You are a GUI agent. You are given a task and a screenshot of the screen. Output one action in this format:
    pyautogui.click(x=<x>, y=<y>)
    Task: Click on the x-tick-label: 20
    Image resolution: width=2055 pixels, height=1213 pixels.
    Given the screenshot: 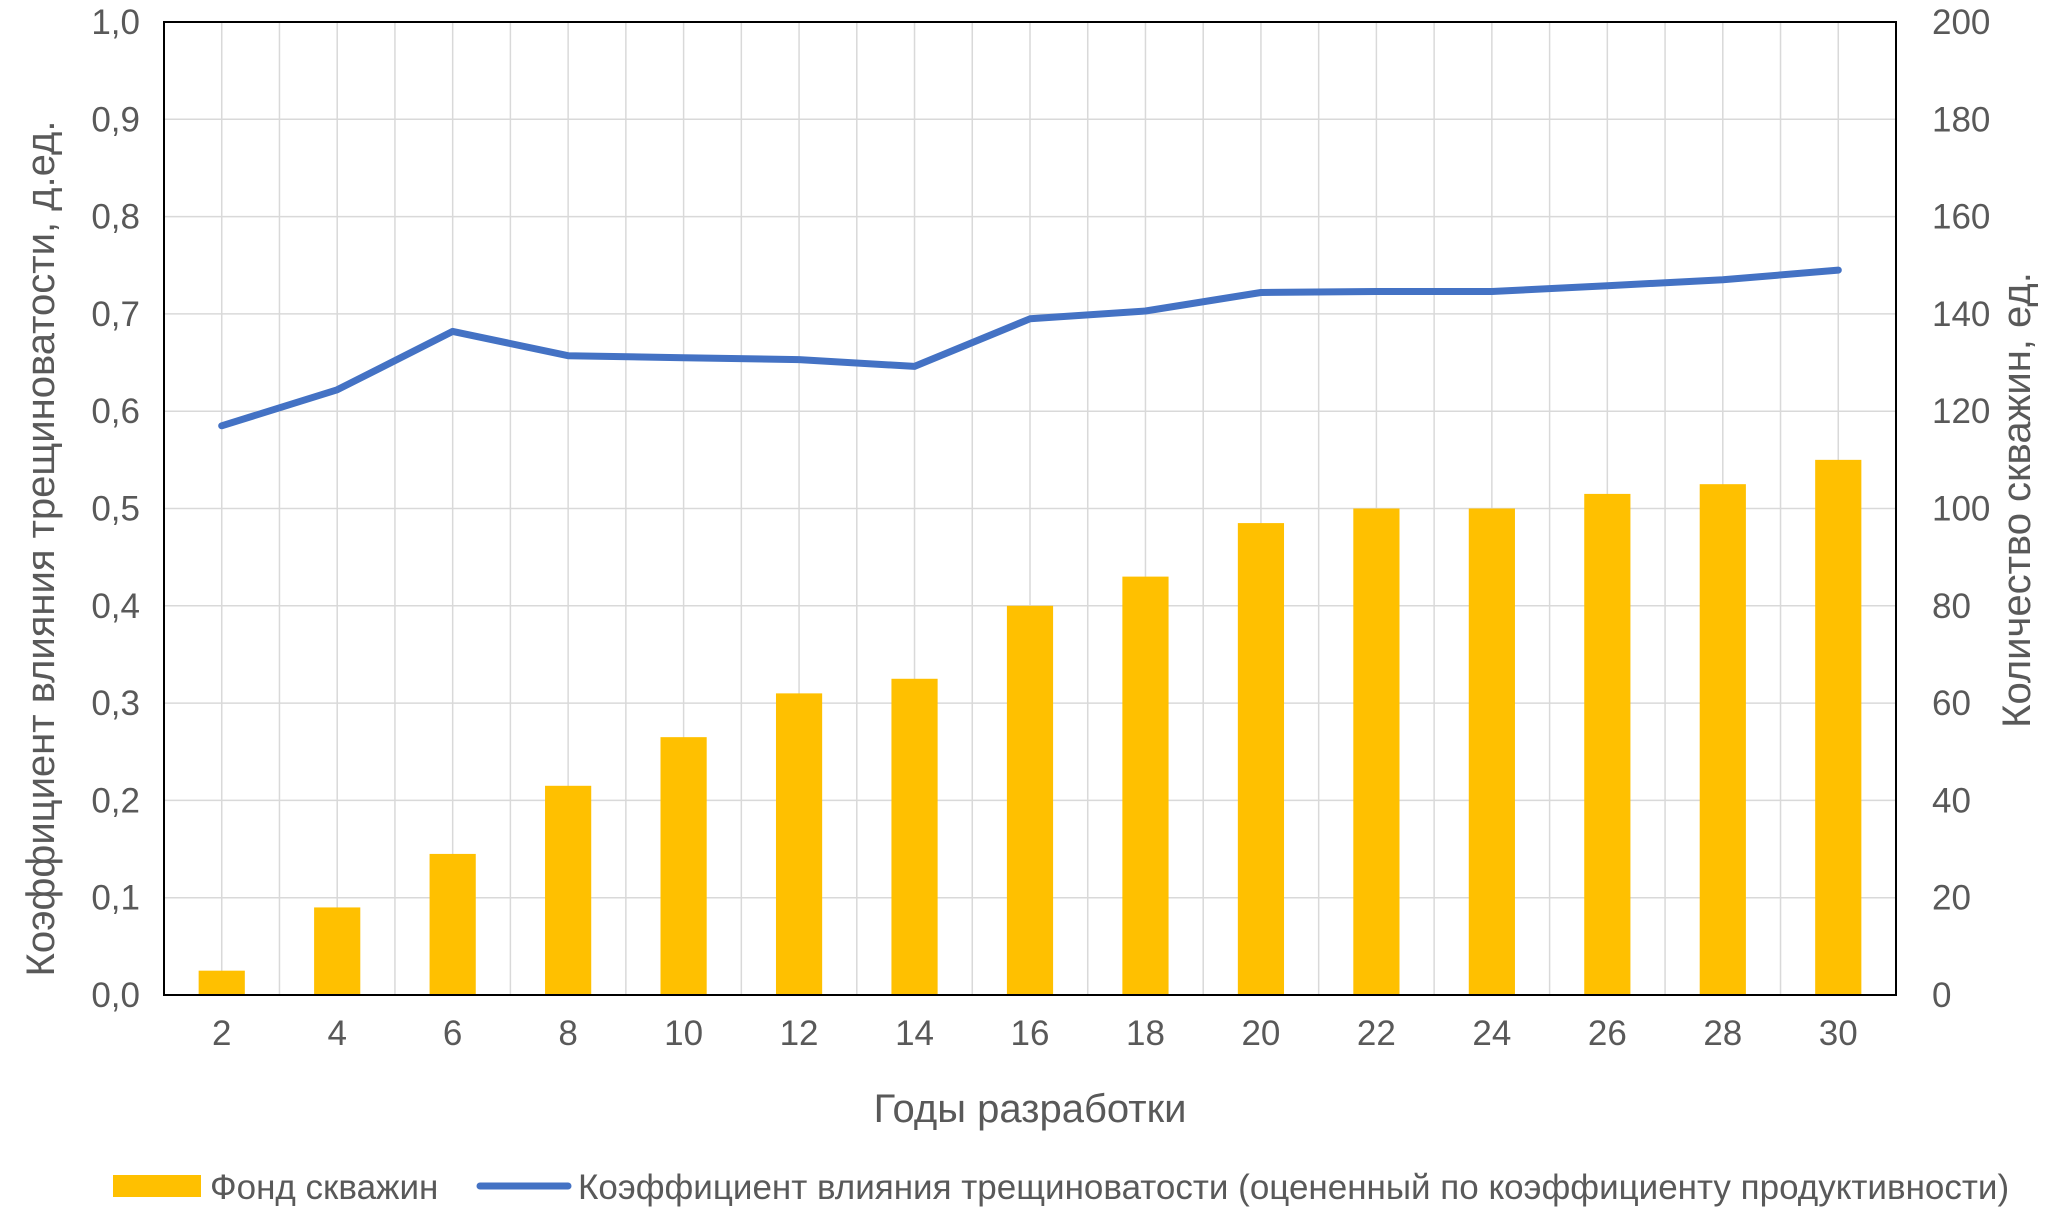 What is the action you would take?
    pyautogui.click(x=1260, y=1033)
    